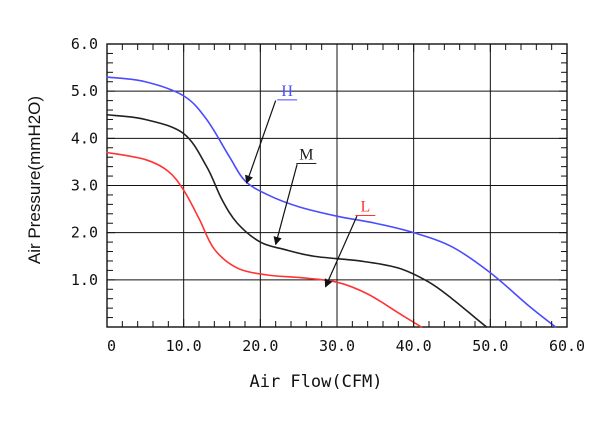 This screenshot has width=600, height=430. Describe the element at coordinates (337, 346) in the screenshot. I see `x-tick-label: 30.0` at that location.